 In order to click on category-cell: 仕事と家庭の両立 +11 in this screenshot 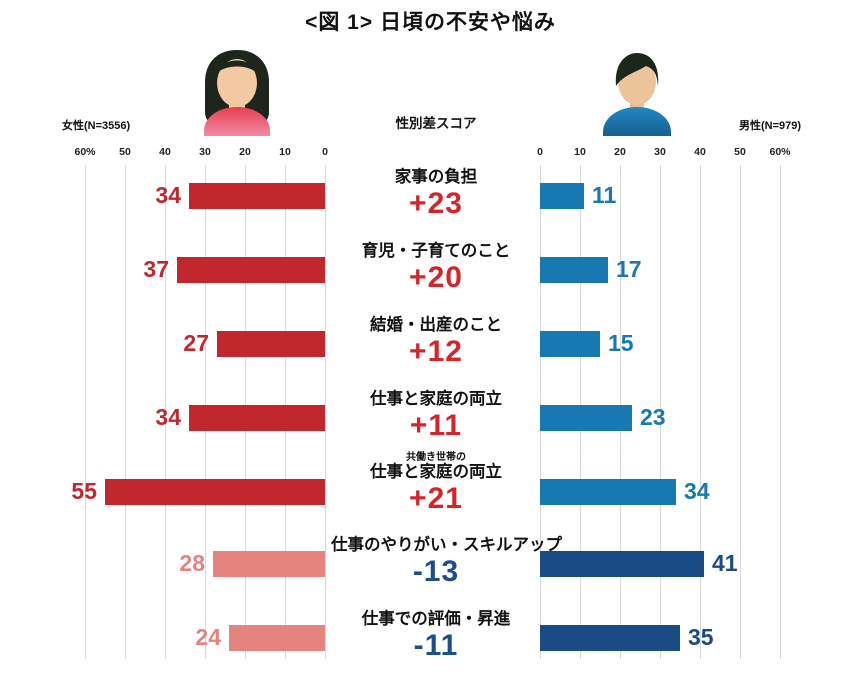, I will do `click(436, 416)`.